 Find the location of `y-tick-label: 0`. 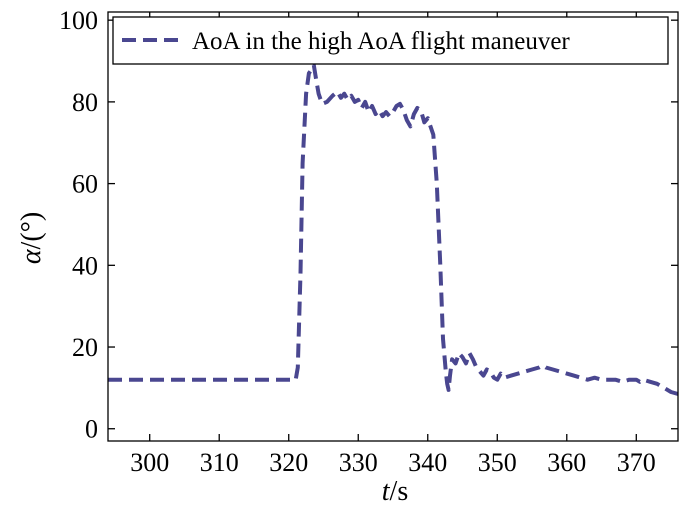

y-tick-label: 0 is located at coordinates (91, 429).